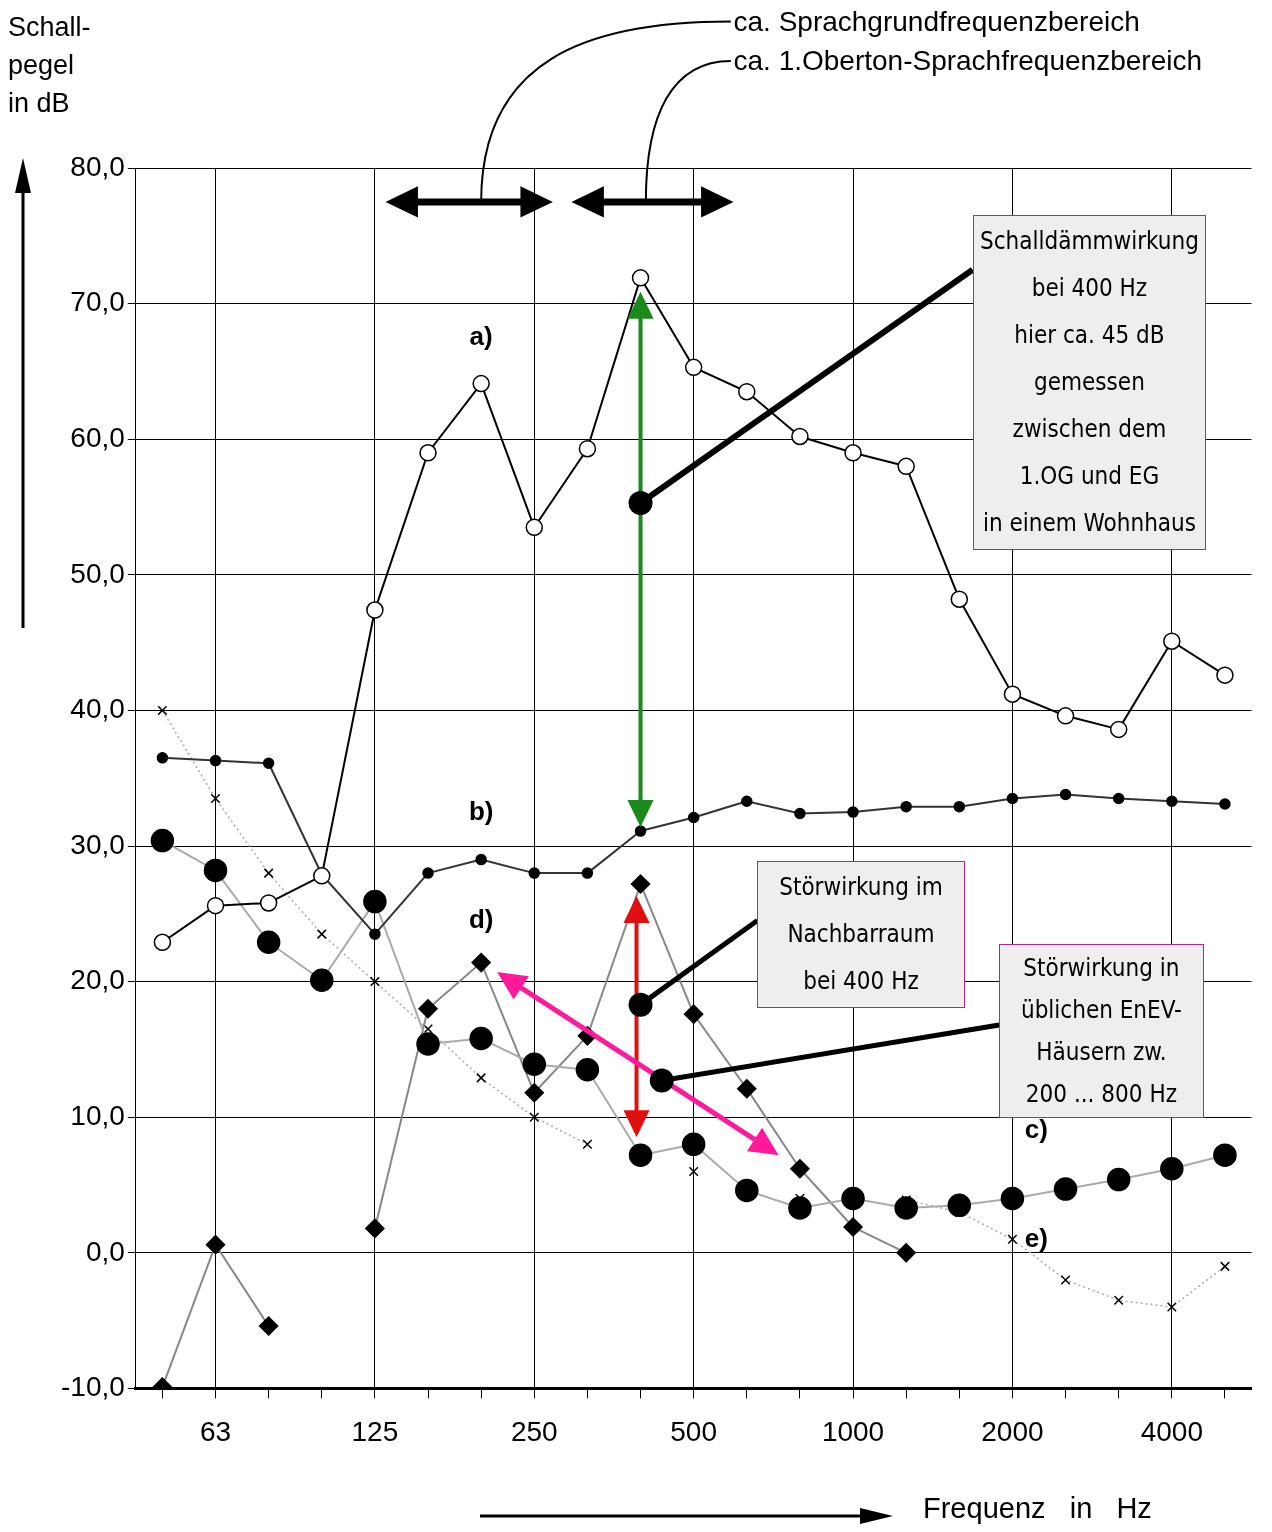 This screenshot has height=1532, width=1272. Describe the element at coordinates (97, 302) in the screenshot. I see `y-tick-label: 70,0` at that location.